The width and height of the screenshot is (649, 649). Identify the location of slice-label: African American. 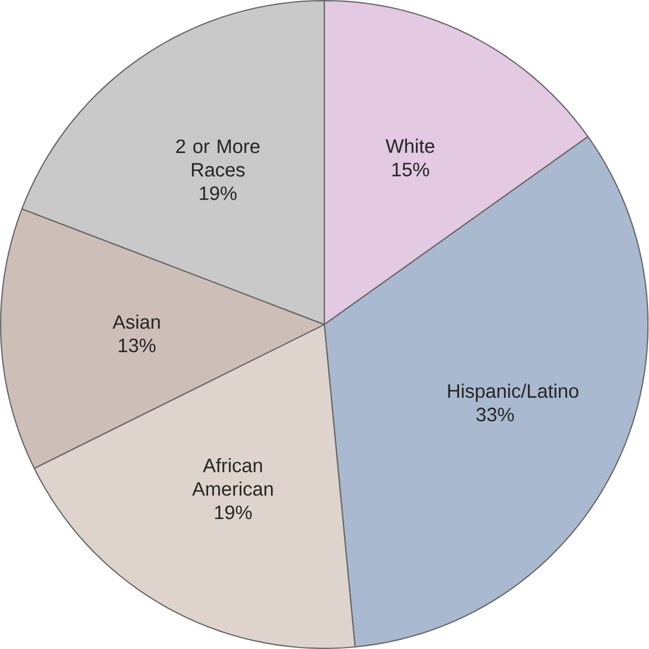
(232, 477).